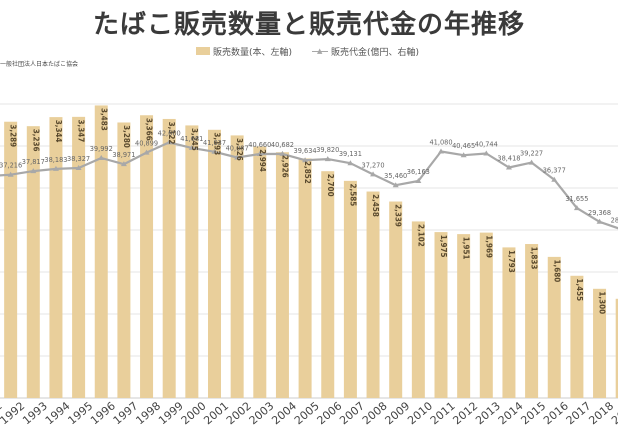  I want to click on line-value-label: 39,992, so click(101, 149).